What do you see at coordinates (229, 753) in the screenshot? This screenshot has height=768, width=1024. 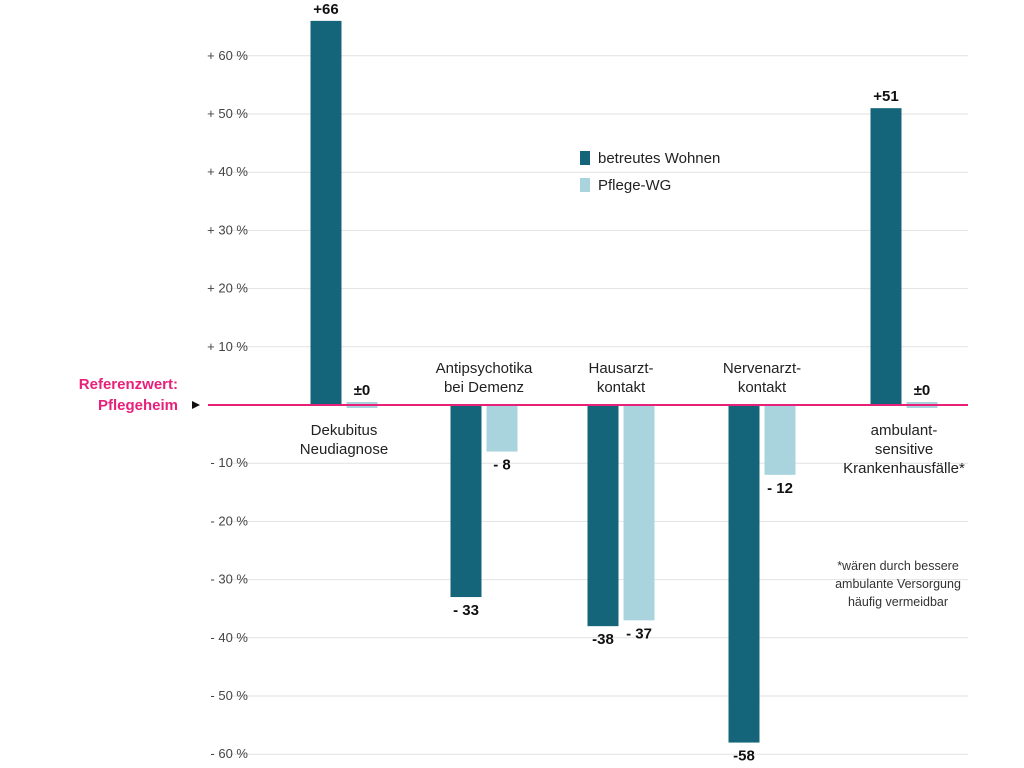 I see `y-tick-label: - 60 %` at bounding box center [229, 753].